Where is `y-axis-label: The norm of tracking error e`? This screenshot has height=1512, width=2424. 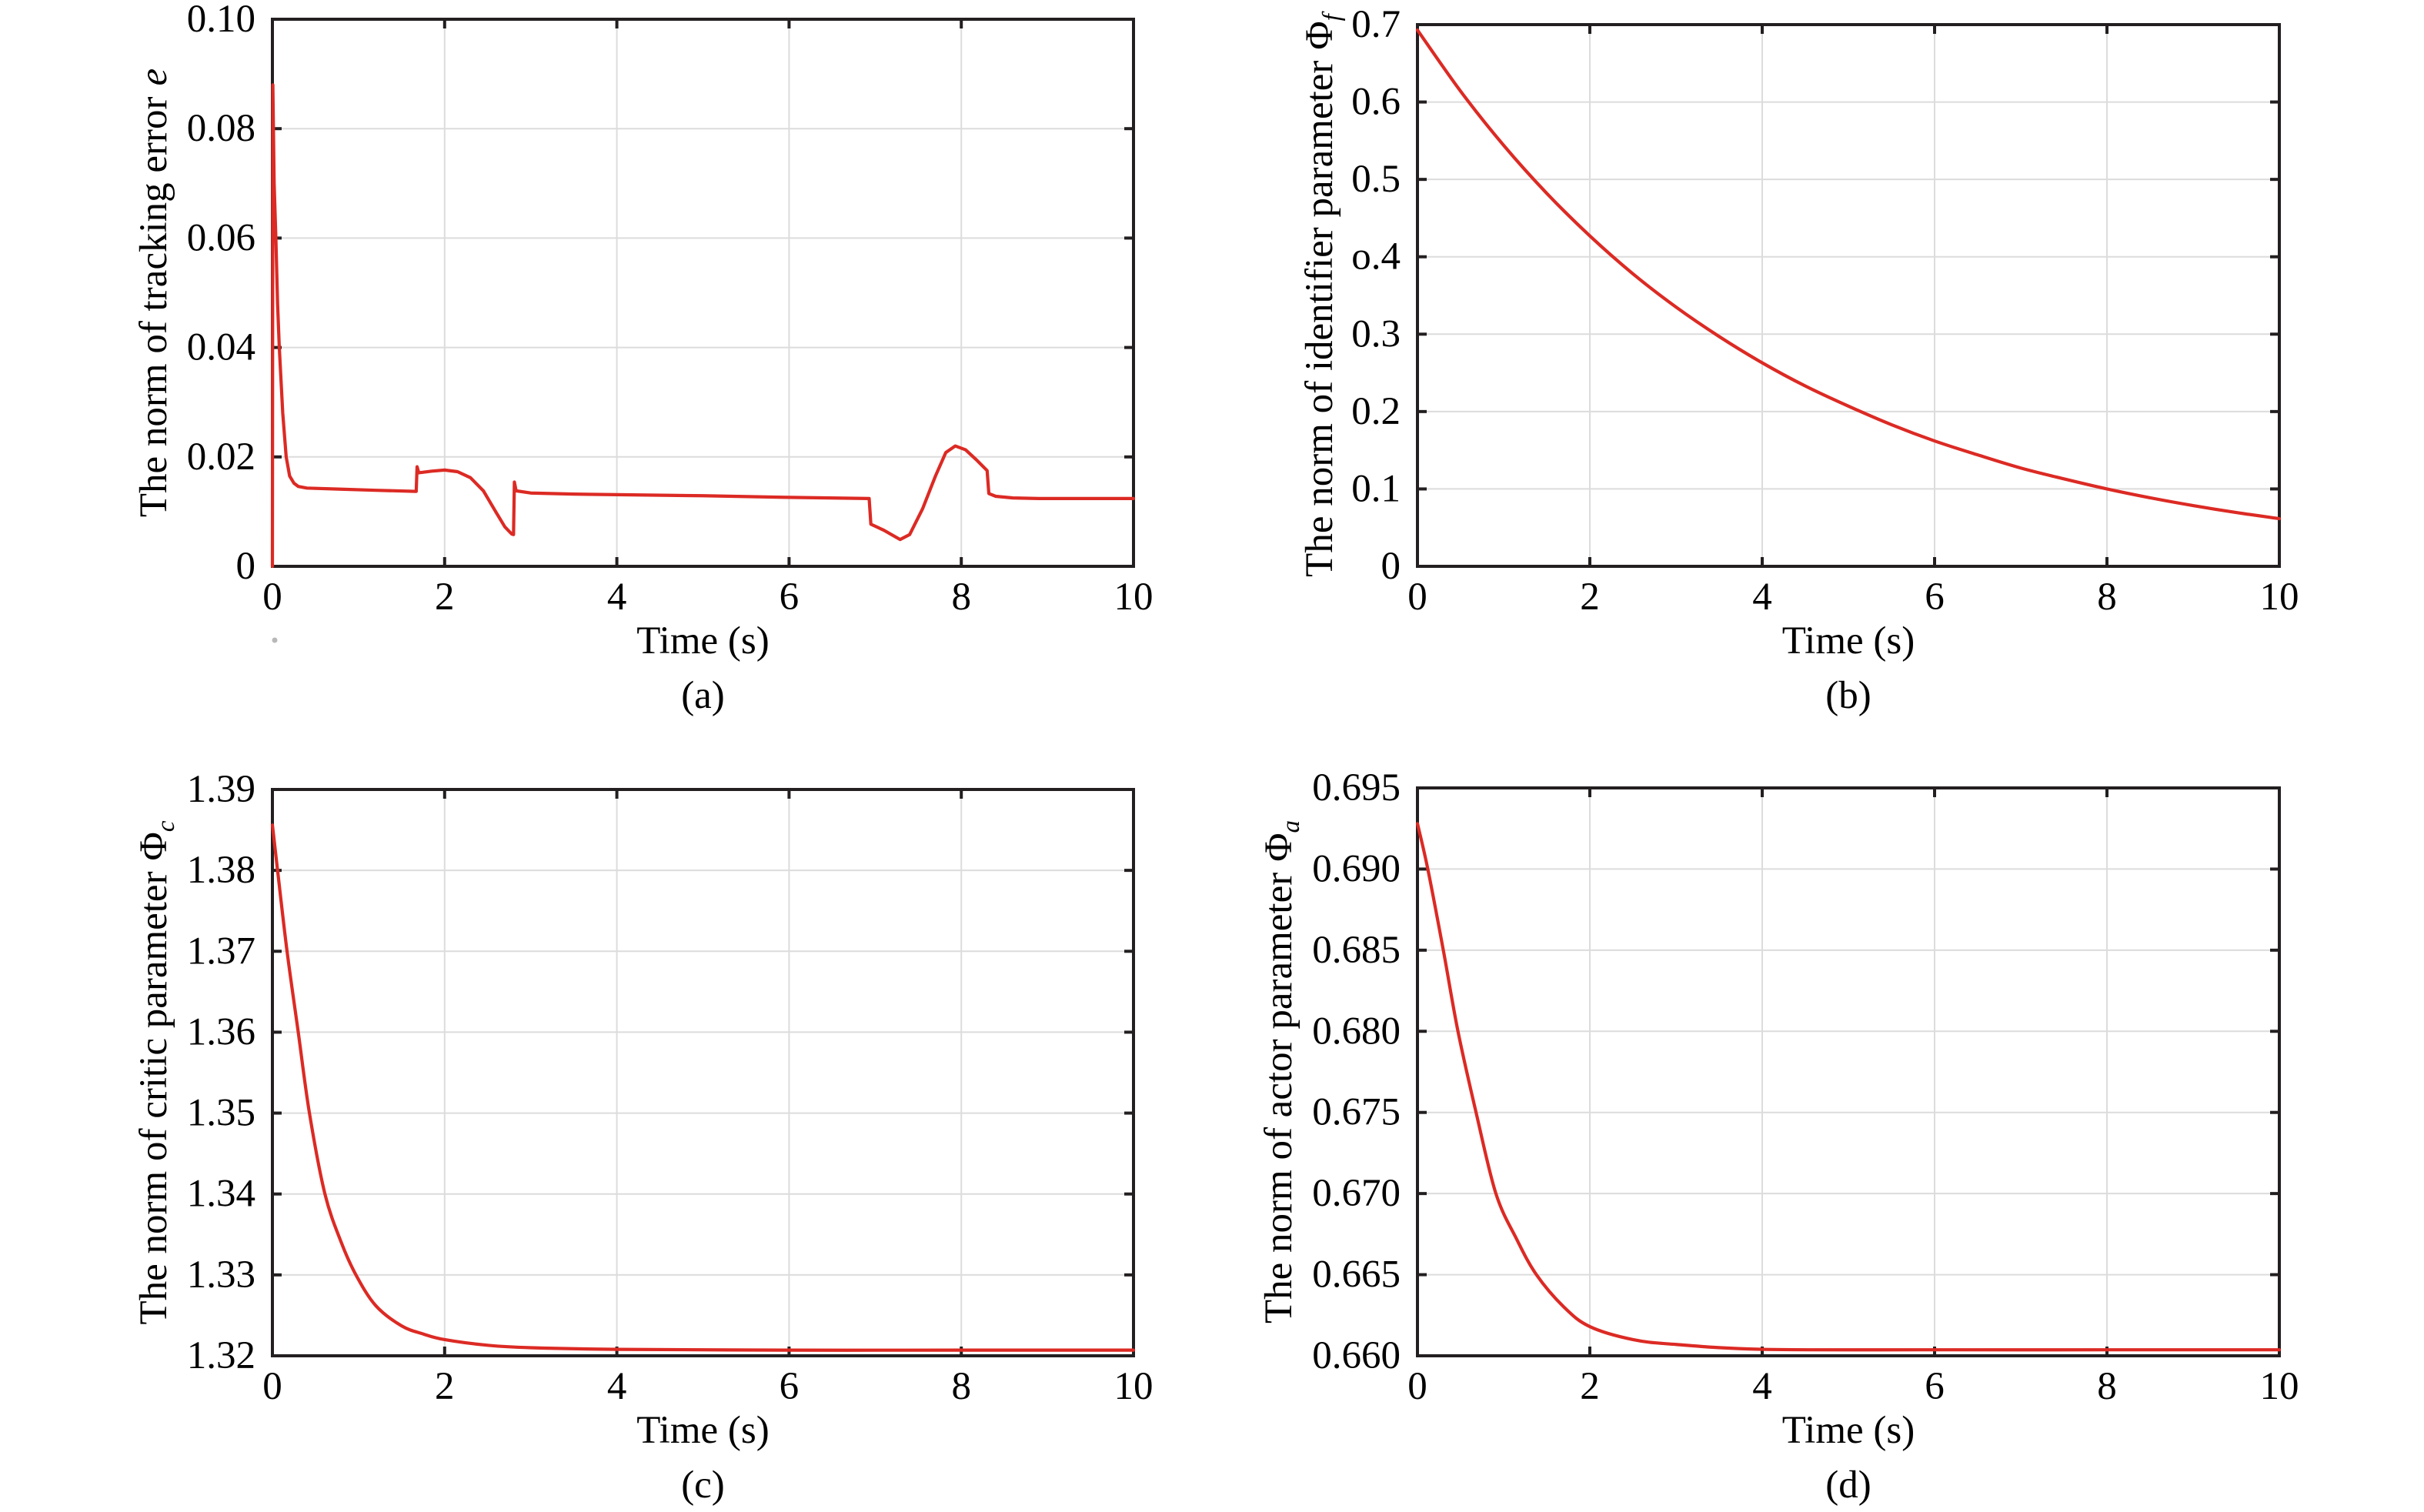
y-axis-label: The norm of tracking error e is located at coordinates (153, 293).